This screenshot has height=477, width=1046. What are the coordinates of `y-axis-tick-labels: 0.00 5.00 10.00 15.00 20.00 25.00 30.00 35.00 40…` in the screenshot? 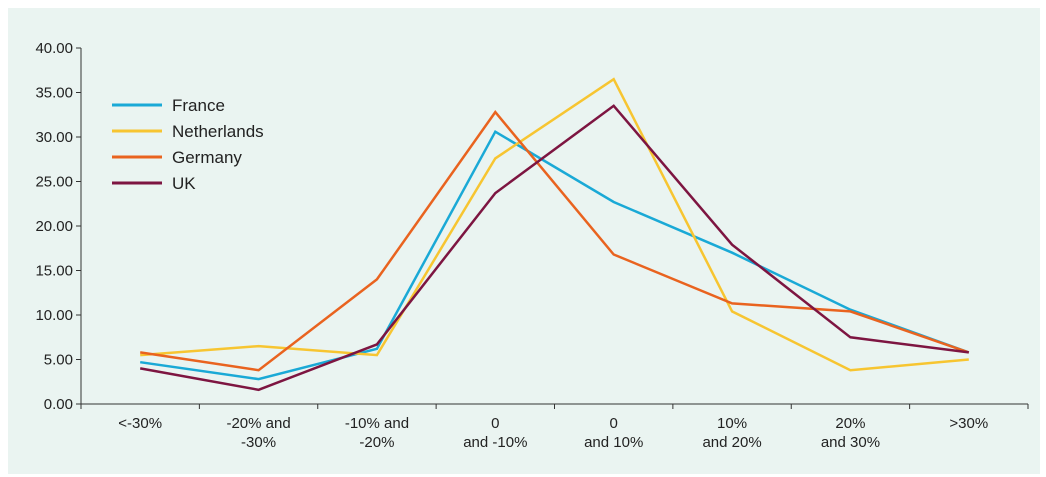 It's located at (54, 226).